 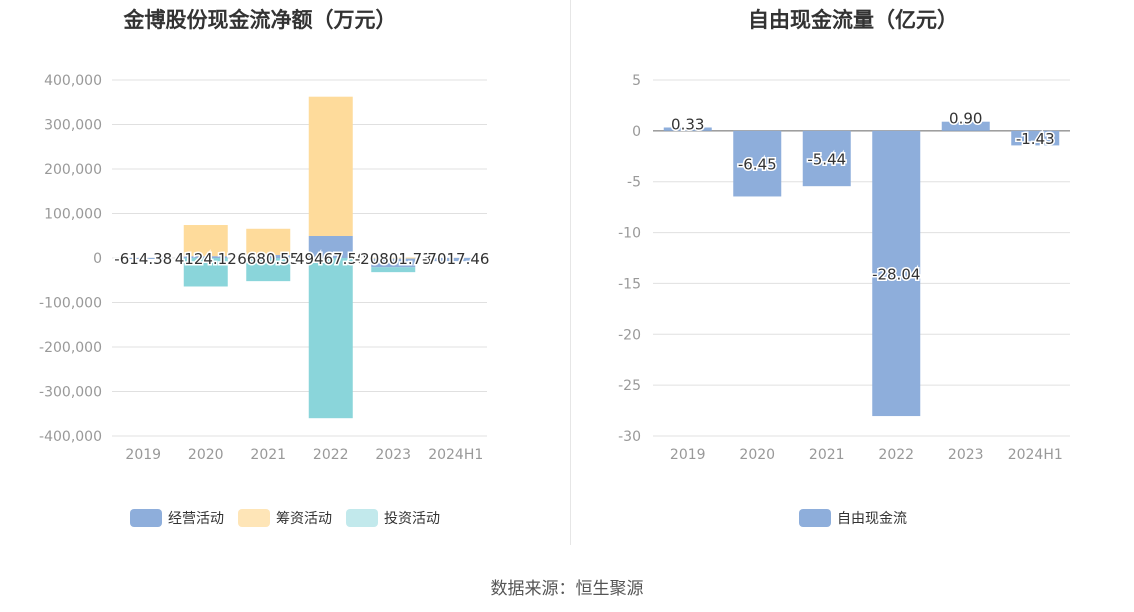 What do you see at coordinates (70, 348) in the screenshot?
I see `y-tick-label: -200,000` at bounding box center [70, 348].